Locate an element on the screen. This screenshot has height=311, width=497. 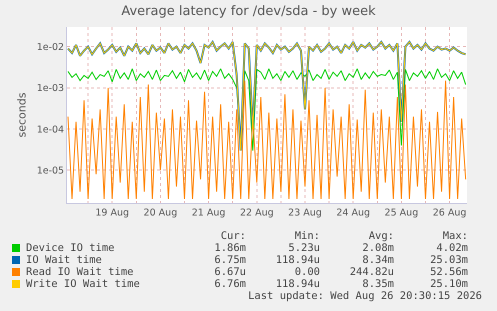
text: 5.23u is located at coordinates (303, 248).